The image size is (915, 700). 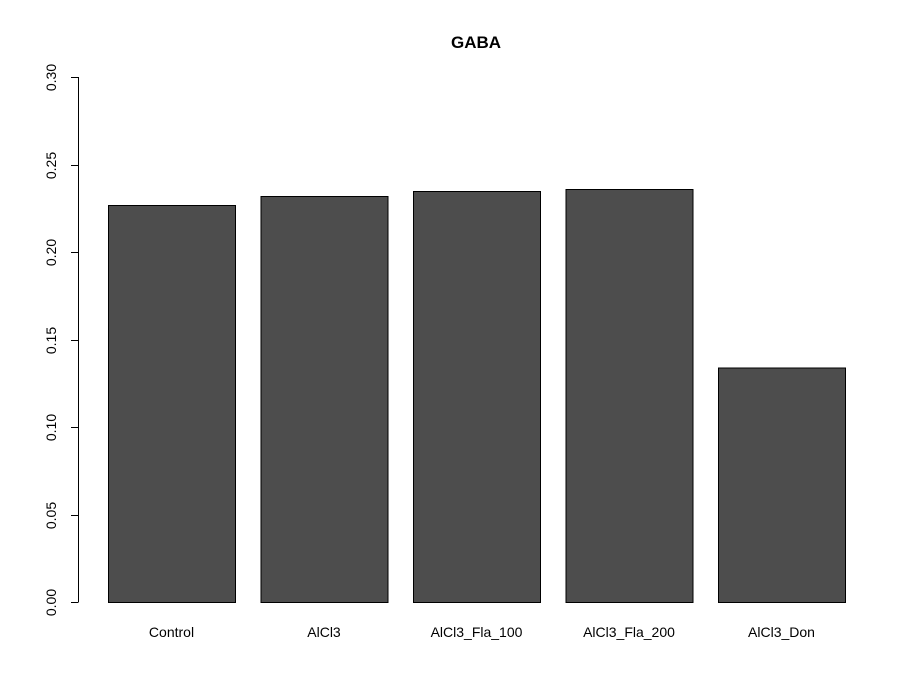 What do you see at coordinates (324, 632) in the screenshot?
I see `x-tick-label: AlCl3` at bounding box center [324, 632].